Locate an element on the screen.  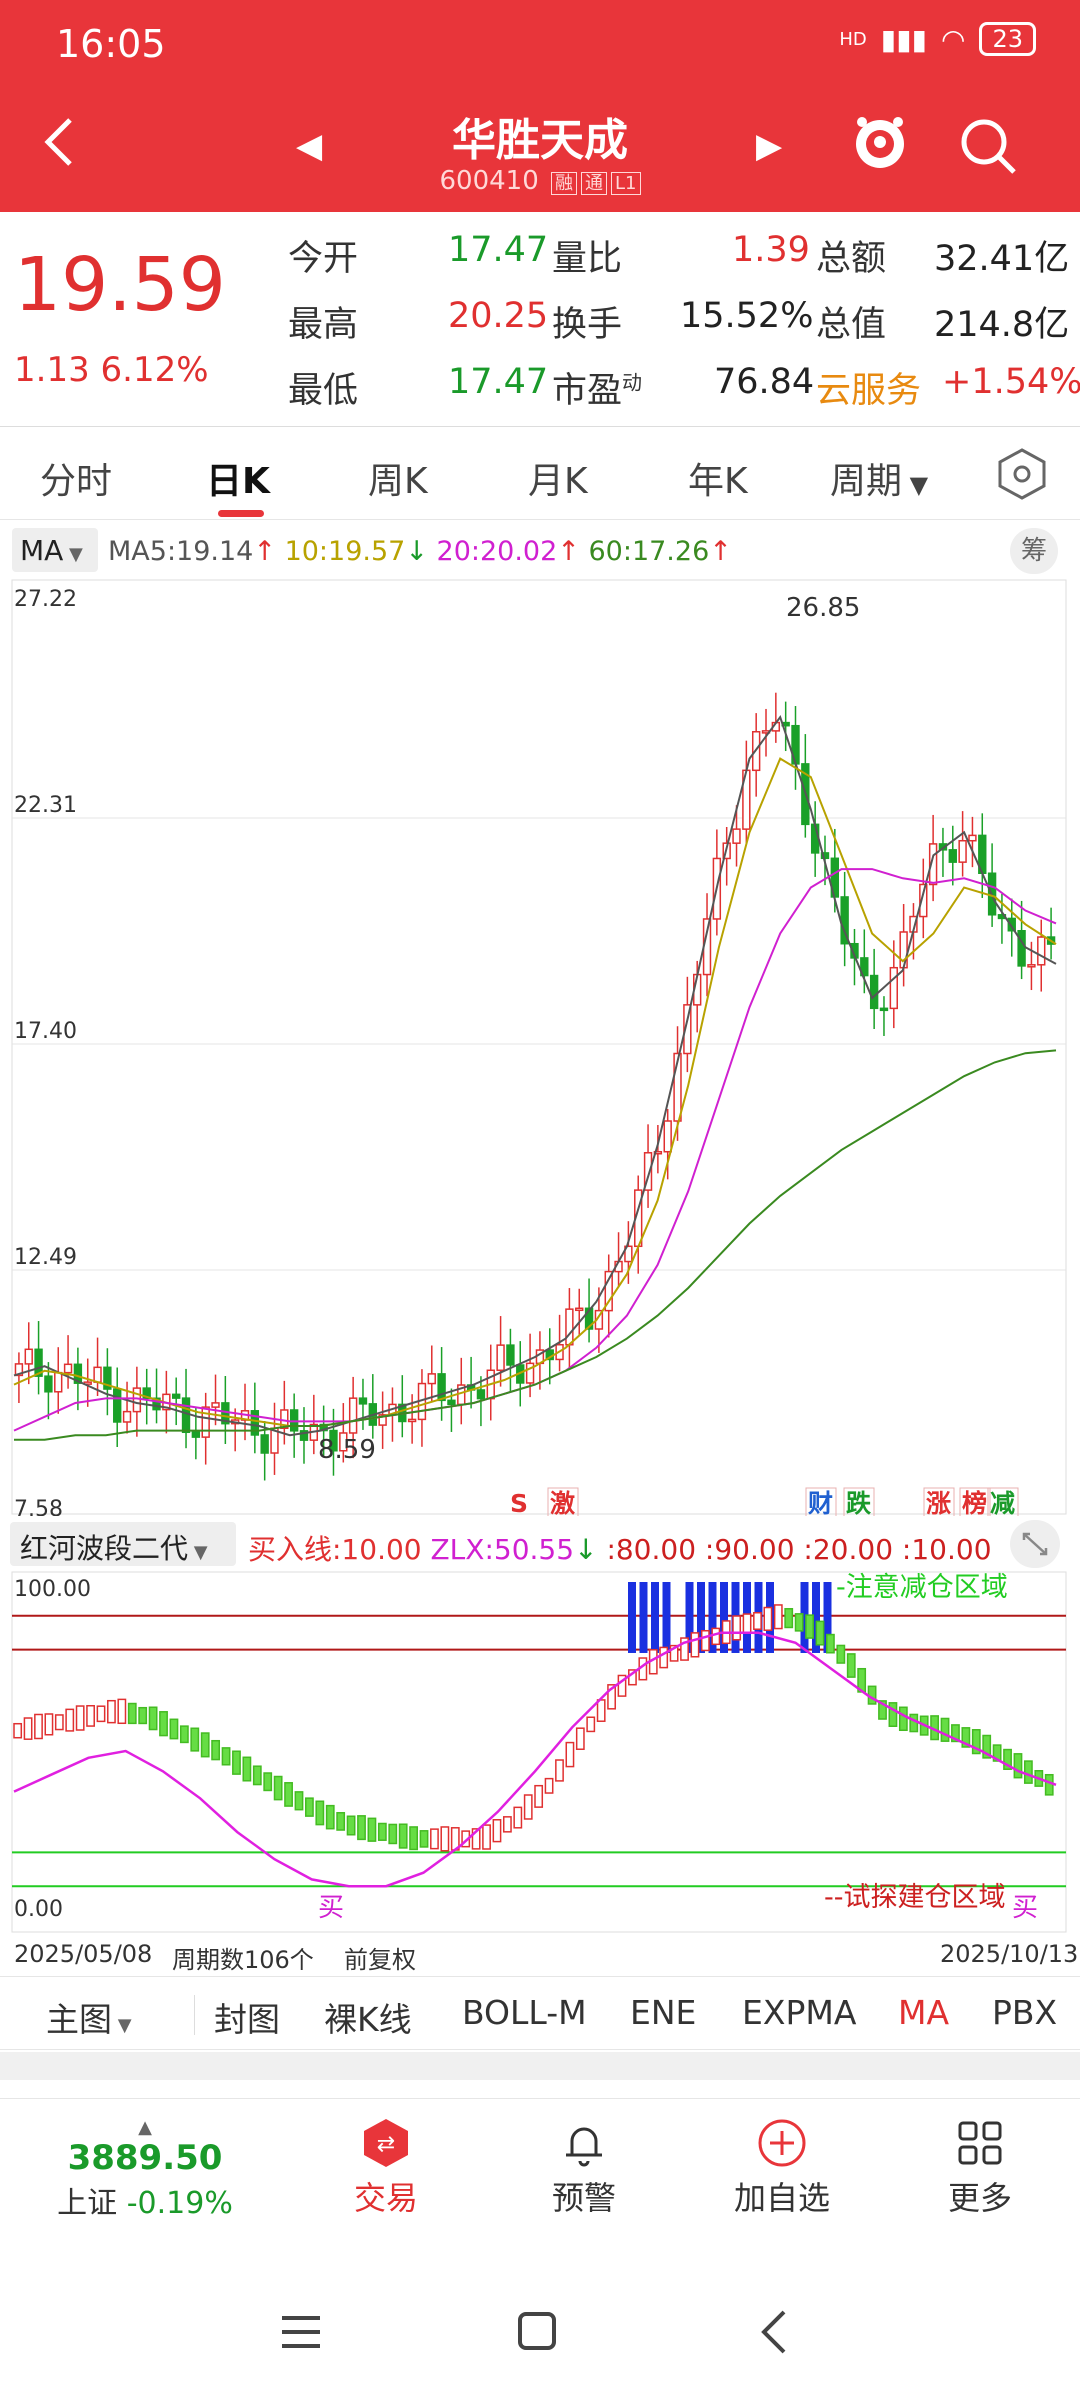
tag-margin: 融 is located at coordinates (564, 183).